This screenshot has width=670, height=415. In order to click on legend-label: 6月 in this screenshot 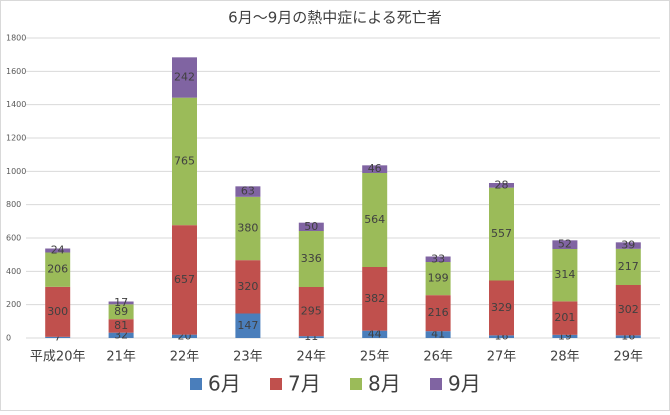, I will do `click(224, 384)`.